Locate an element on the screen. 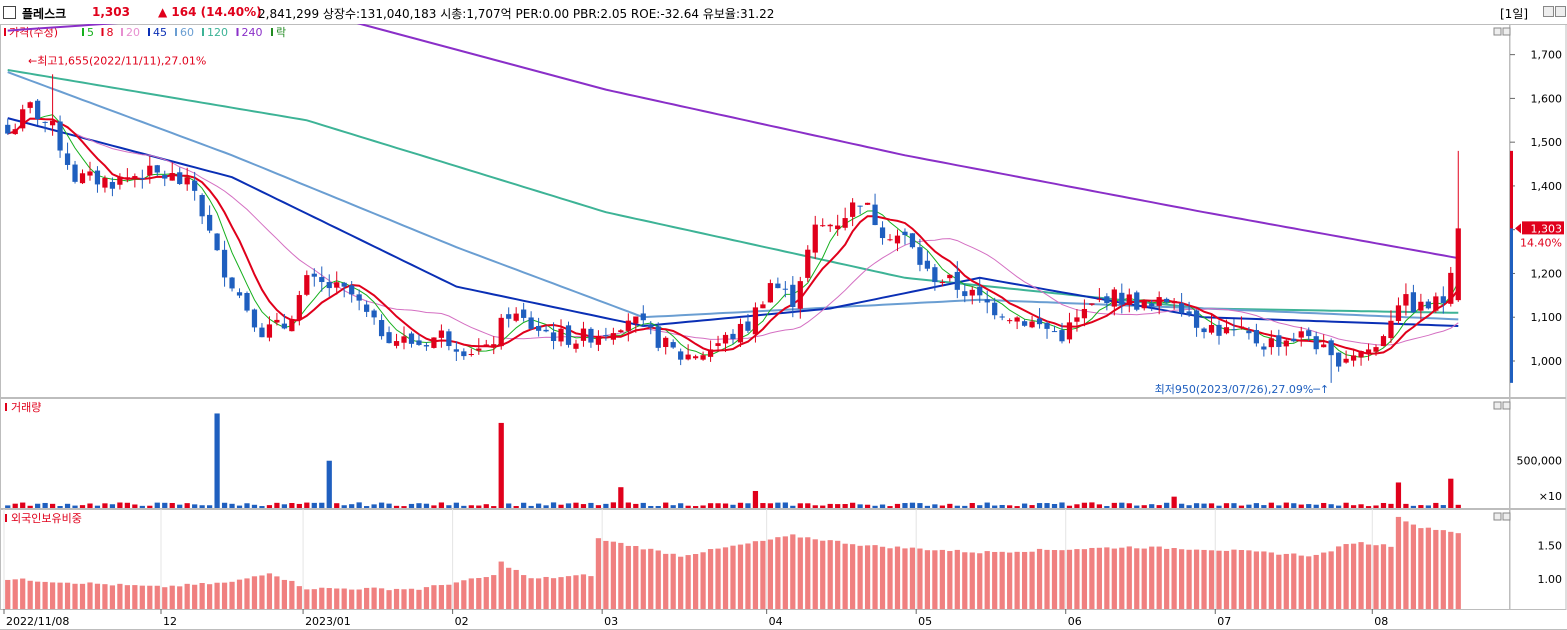 Image resolution: width=1567 pixels, height=630 pixels. panel-restore-icon is located at coordinates (1497, 31).